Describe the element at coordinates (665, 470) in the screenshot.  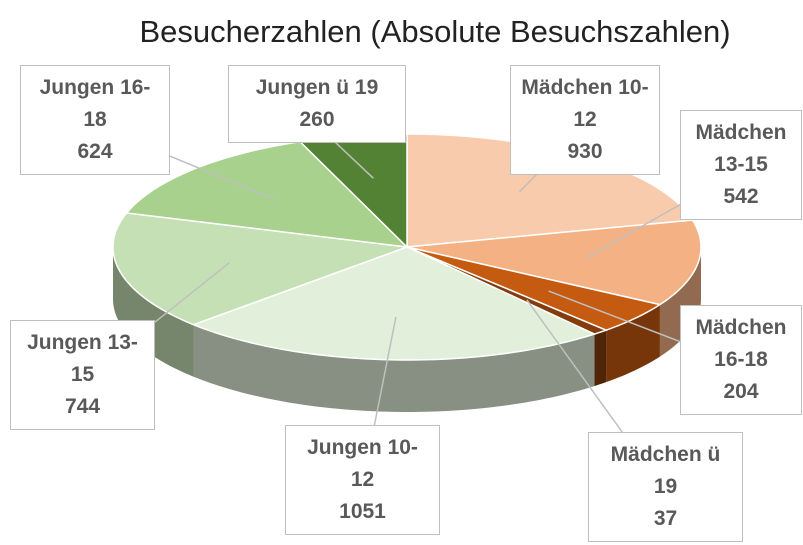
I see `category-label: Mädchen ü 19` at that location.